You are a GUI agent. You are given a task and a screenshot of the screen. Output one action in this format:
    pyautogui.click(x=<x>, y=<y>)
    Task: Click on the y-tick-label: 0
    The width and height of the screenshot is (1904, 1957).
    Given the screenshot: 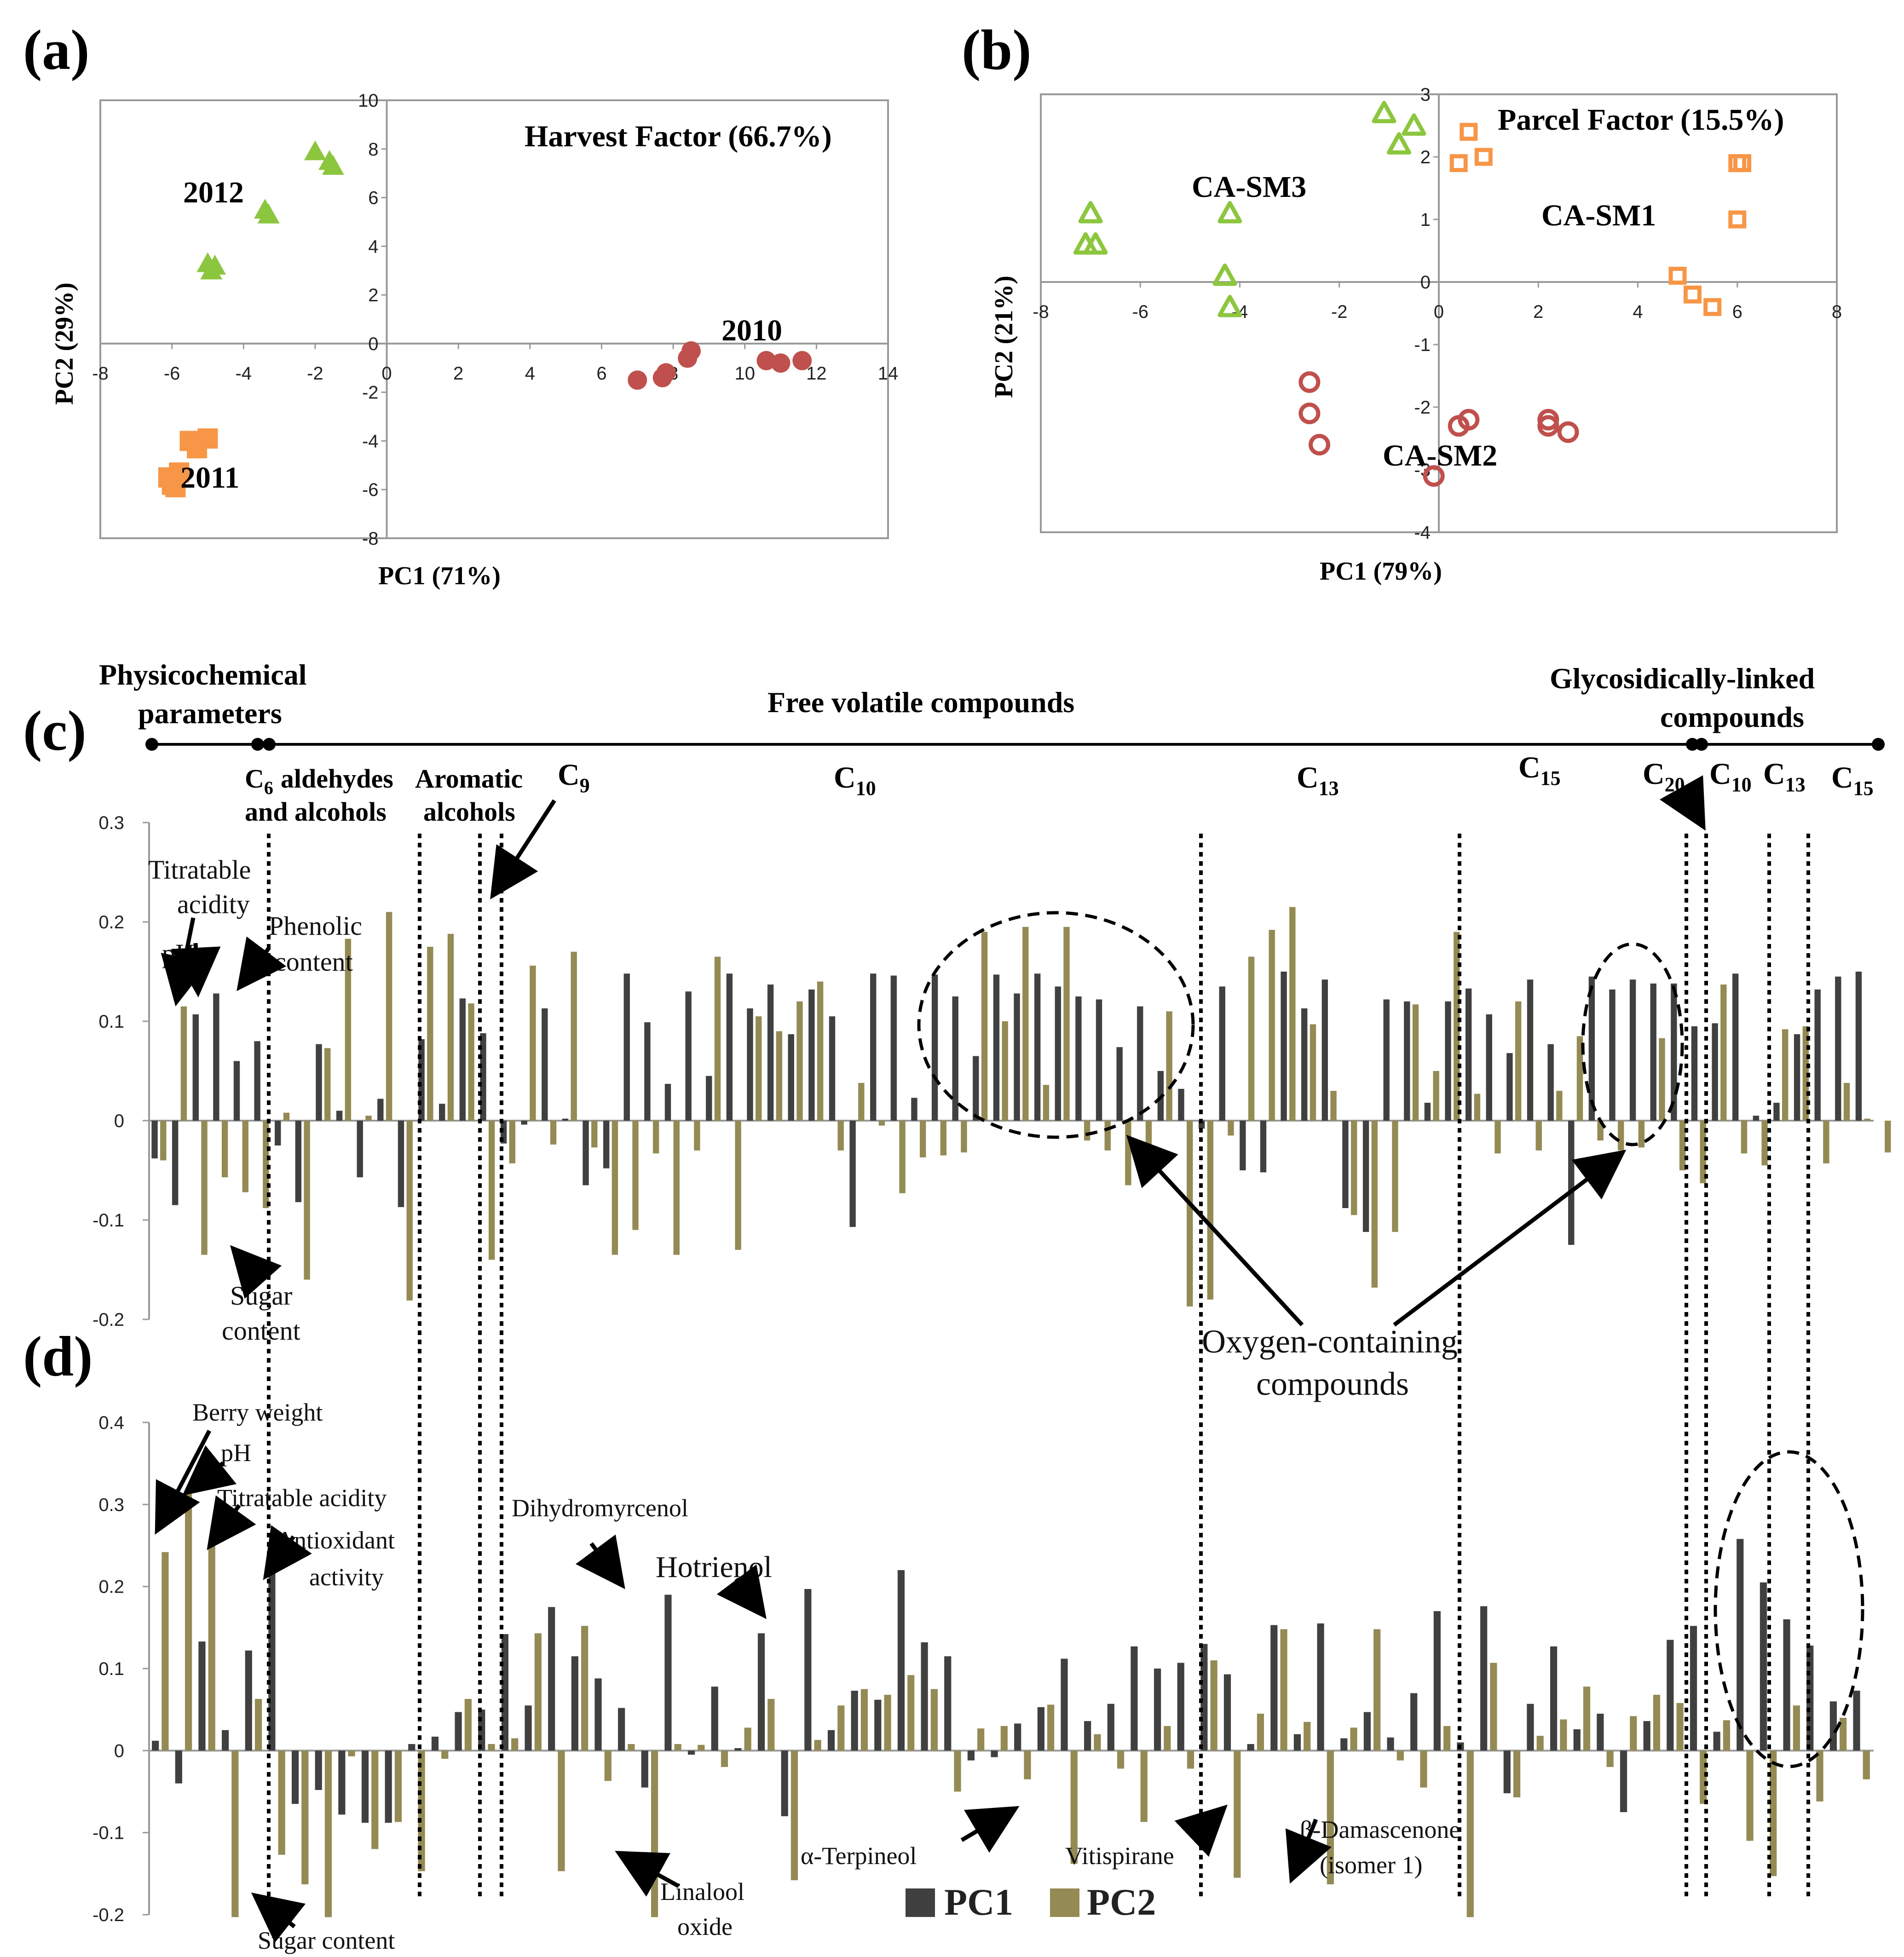 What is the action you would take?
    pyautogui.click(x=119, y=1751)
    